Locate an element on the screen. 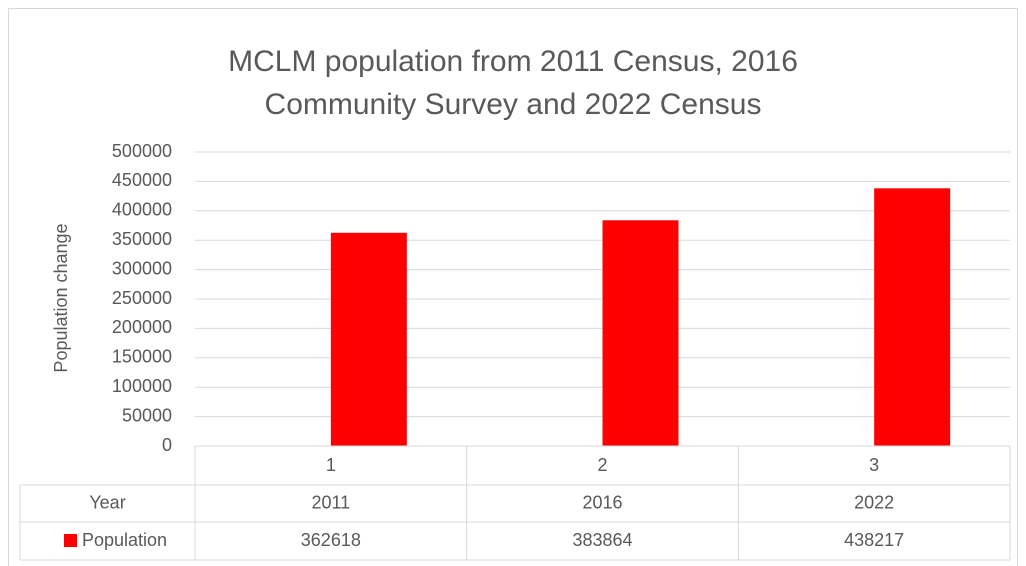 Image resolution: width=1026 pixels, height=566 pixels. y-tick-label: 400000 is located at coordinates (142, 210).